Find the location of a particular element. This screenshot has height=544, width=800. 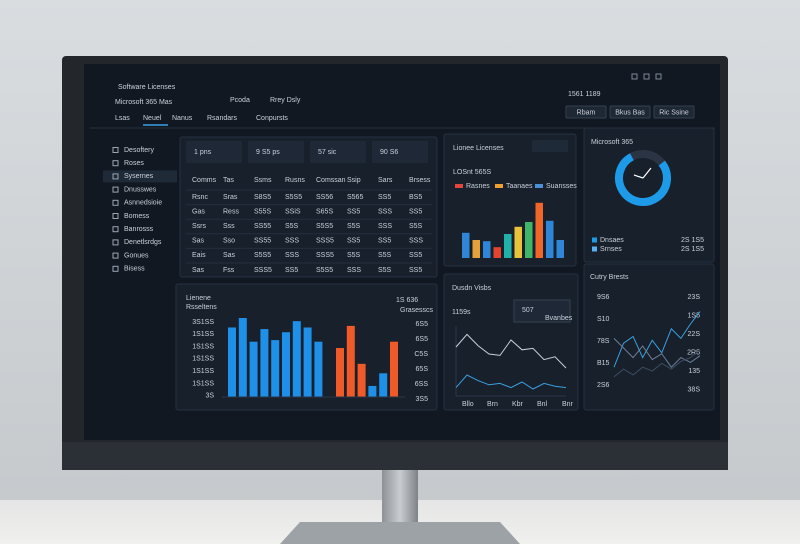

y2-tick-label: 38S is located at coordinates (694, 389).